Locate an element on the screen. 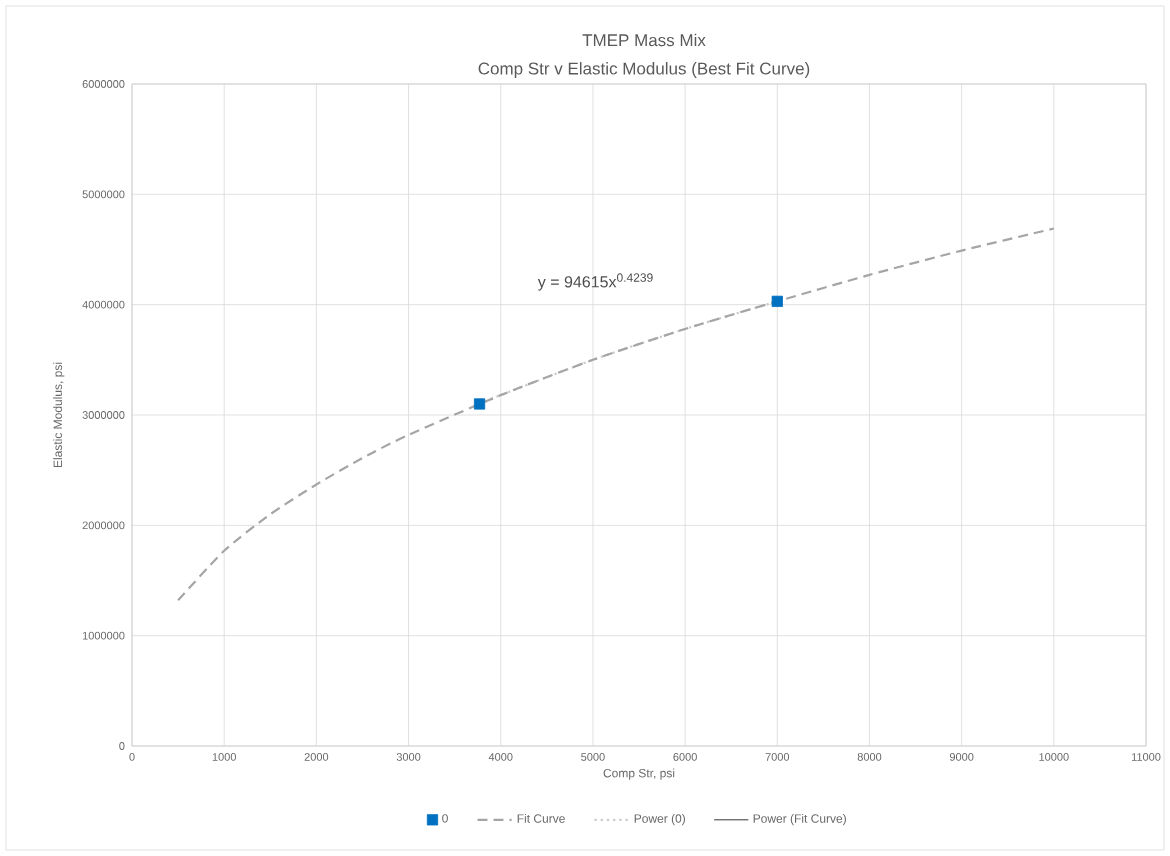  annotation: y = 94615x$^{0.4239}$ is located at coordinates (595, 282).